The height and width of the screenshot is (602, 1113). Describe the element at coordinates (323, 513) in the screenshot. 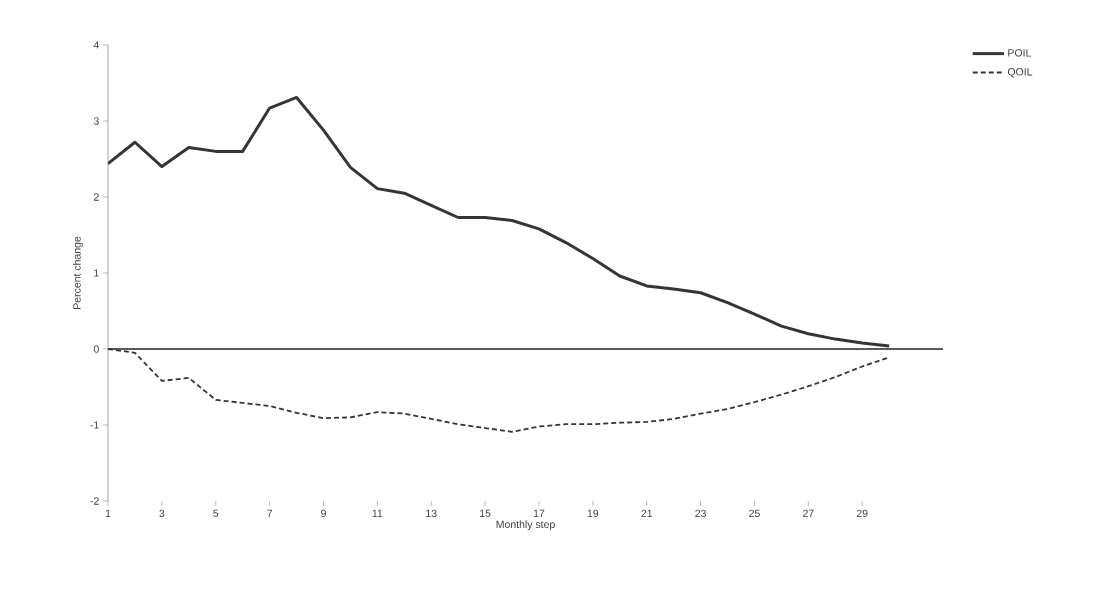

I see `x-tick-label: 9` at that location.